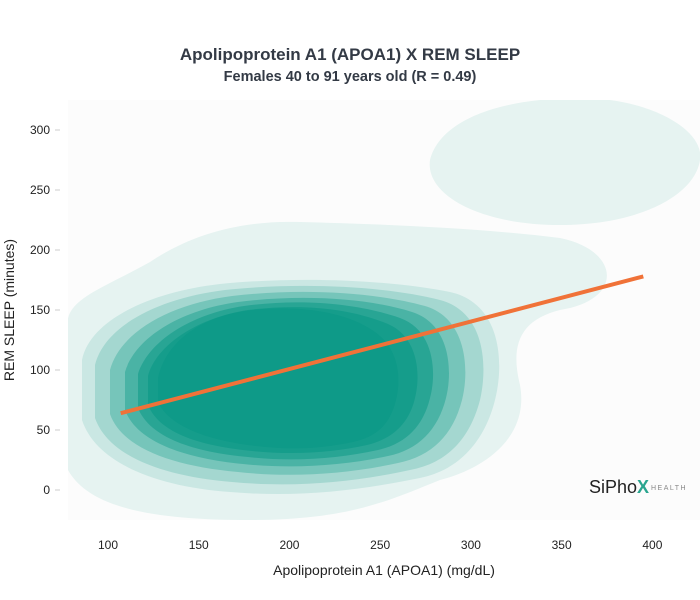 Image resolution: width=700 pixels, height=600 pixels. I want to click on y-axis-ticks: 0 50 100 150 200 250 300, so click(45, 310).